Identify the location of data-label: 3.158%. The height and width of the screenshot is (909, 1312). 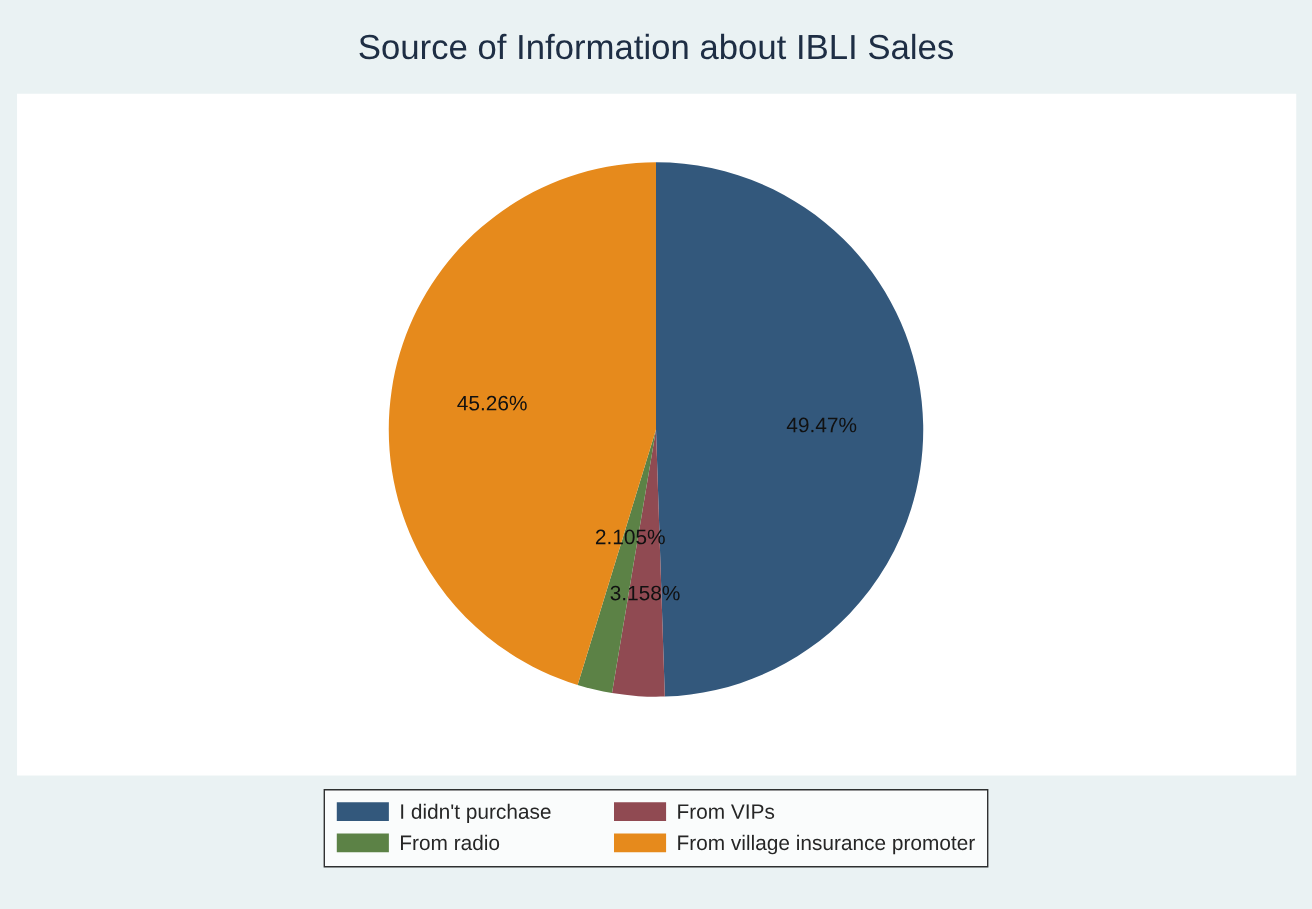
(645, 593).